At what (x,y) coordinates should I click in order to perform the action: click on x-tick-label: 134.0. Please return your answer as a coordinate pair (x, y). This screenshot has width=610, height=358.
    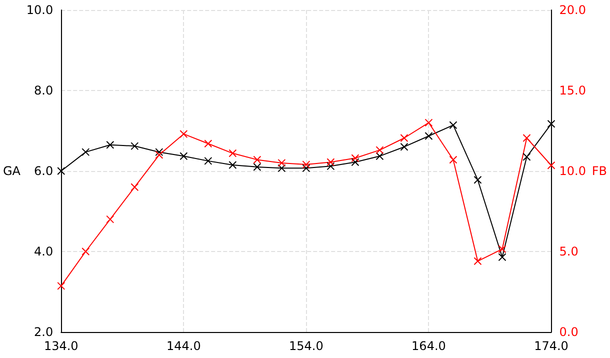
    Looking at the image, I should click on (61, 346).